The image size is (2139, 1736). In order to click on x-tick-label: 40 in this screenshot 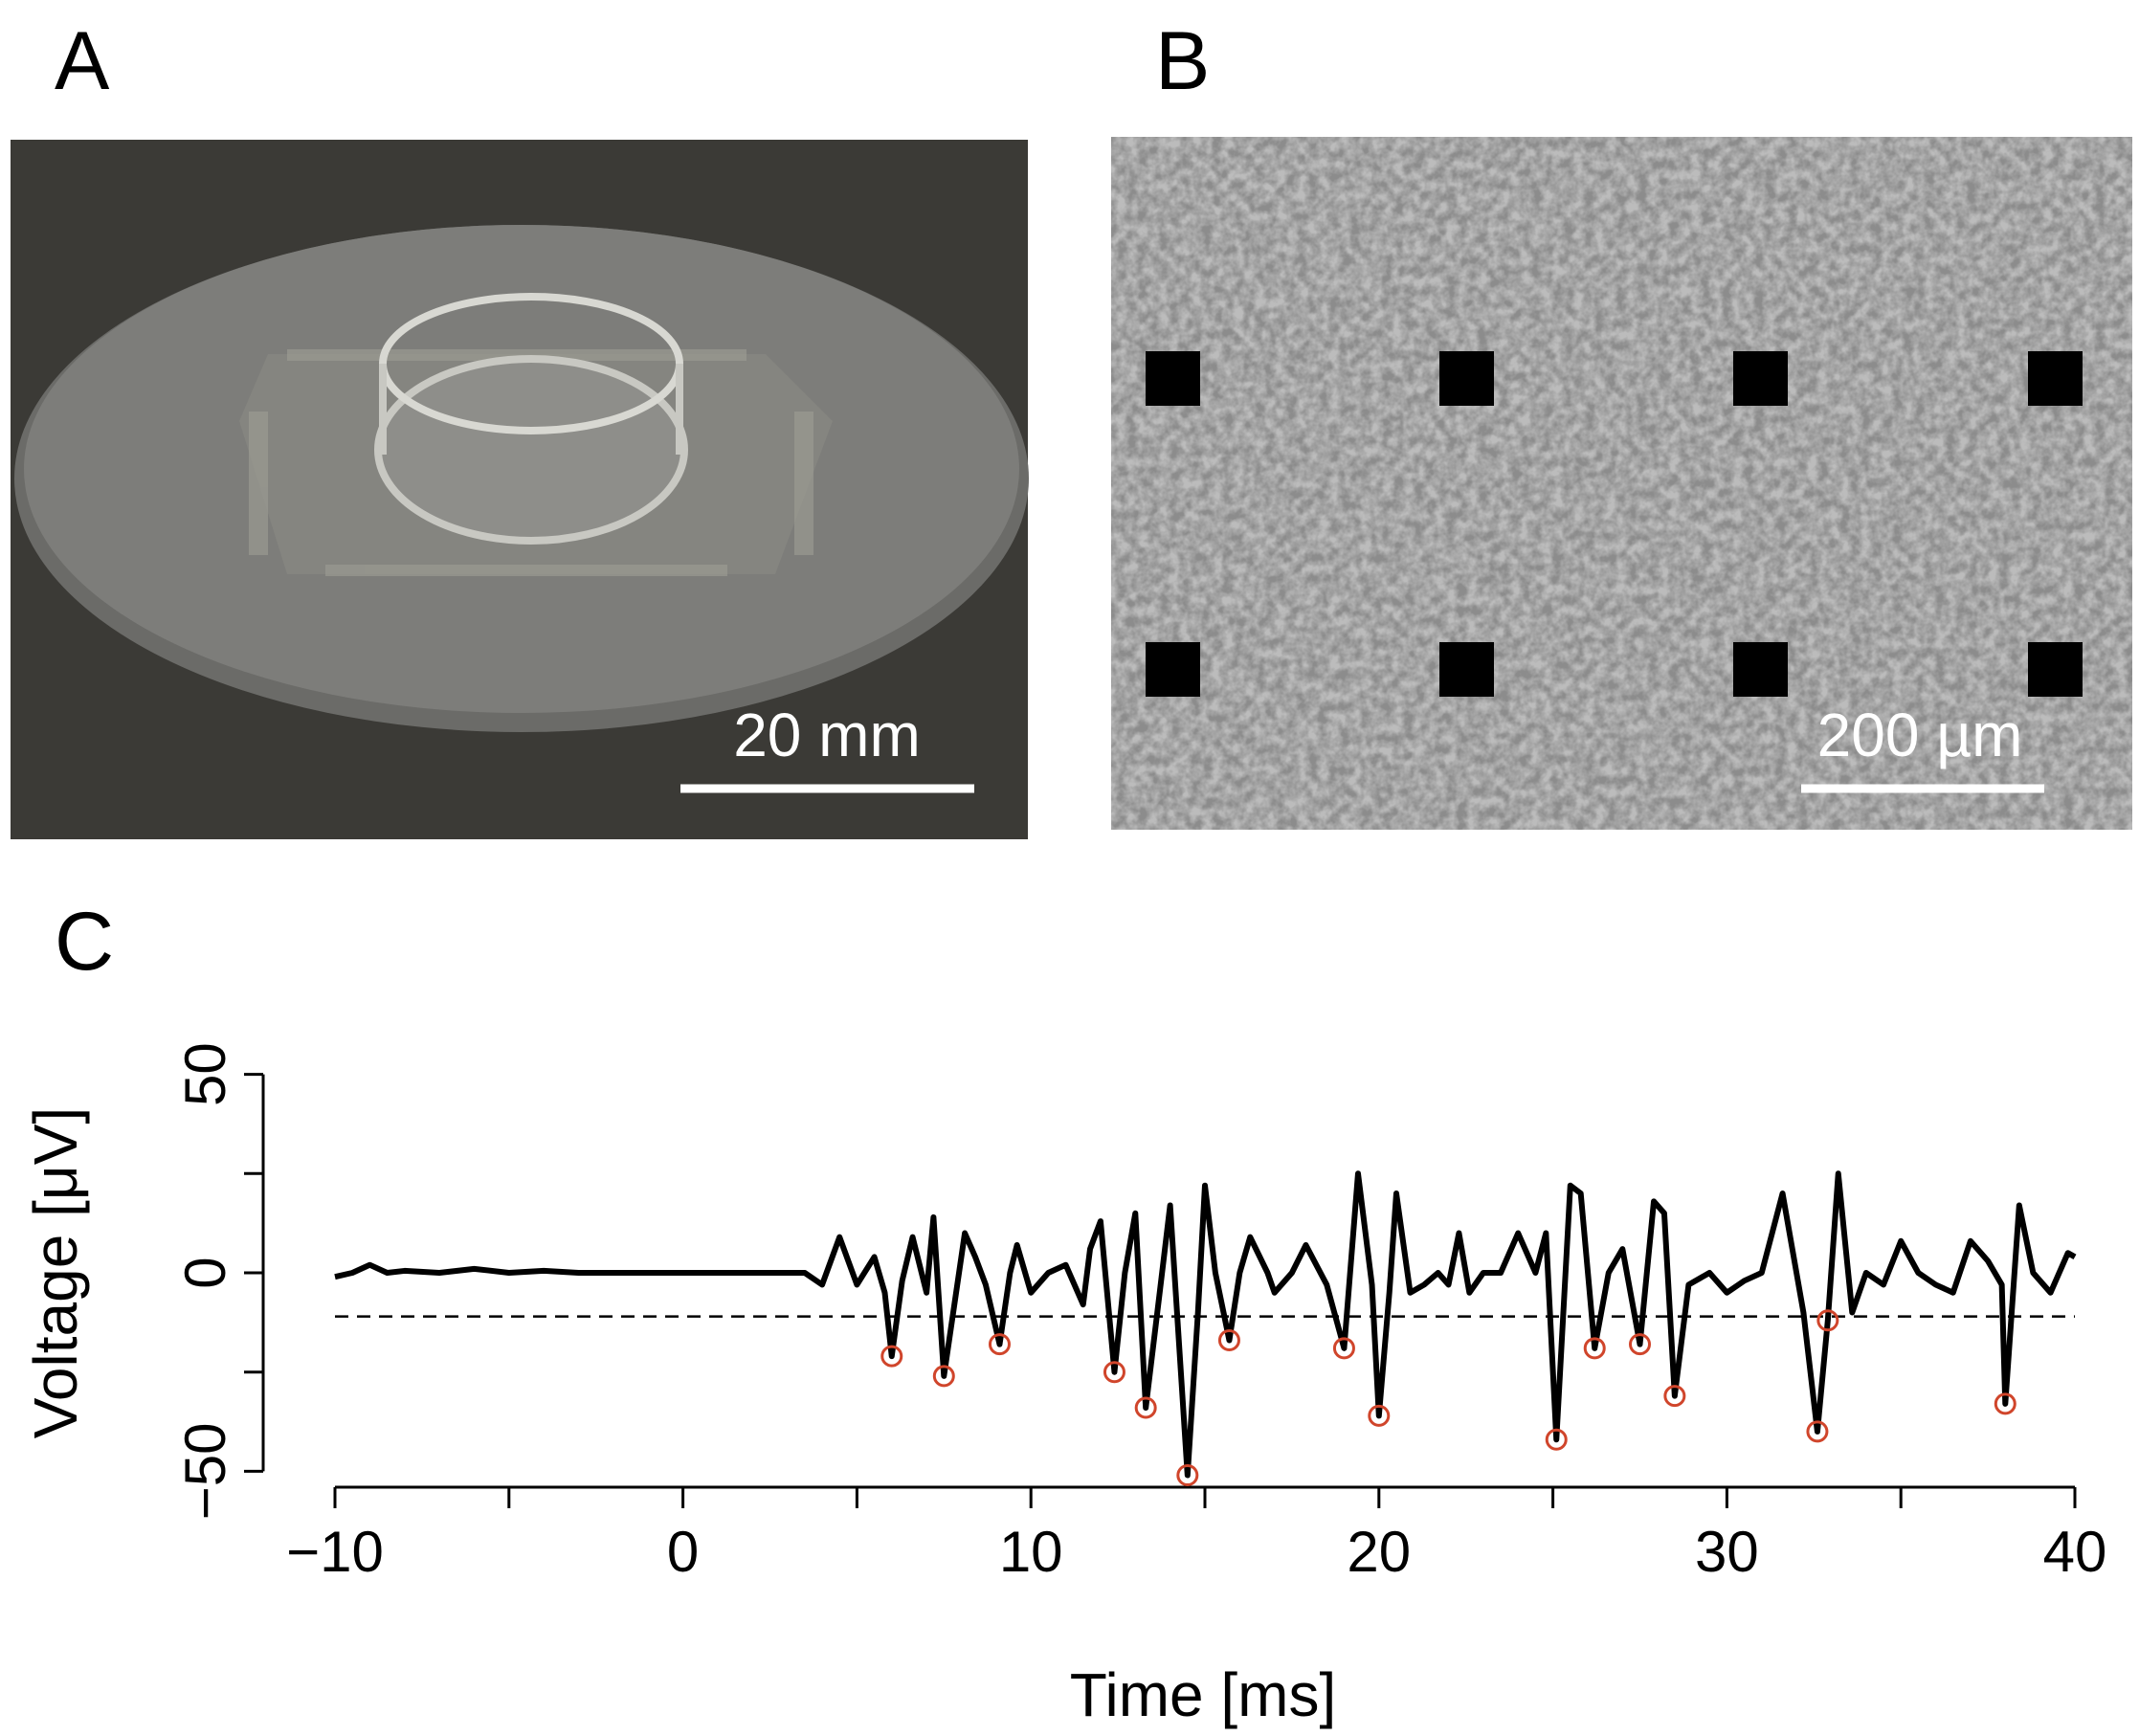, I will do `click(2075, 1552)`.